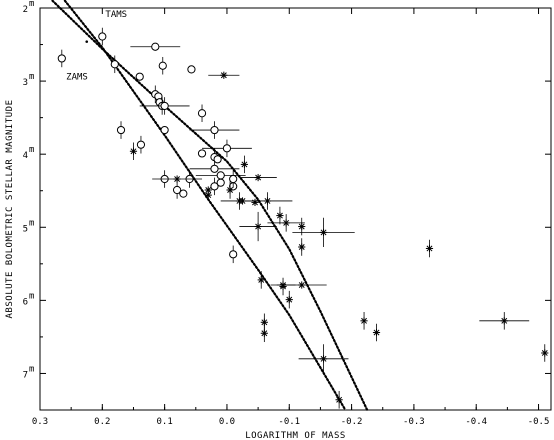  I want to click on y-axis-label: ABSOLUTE BOLOMETRIC STELLAR MAGNITUDE, so click(10, 209).